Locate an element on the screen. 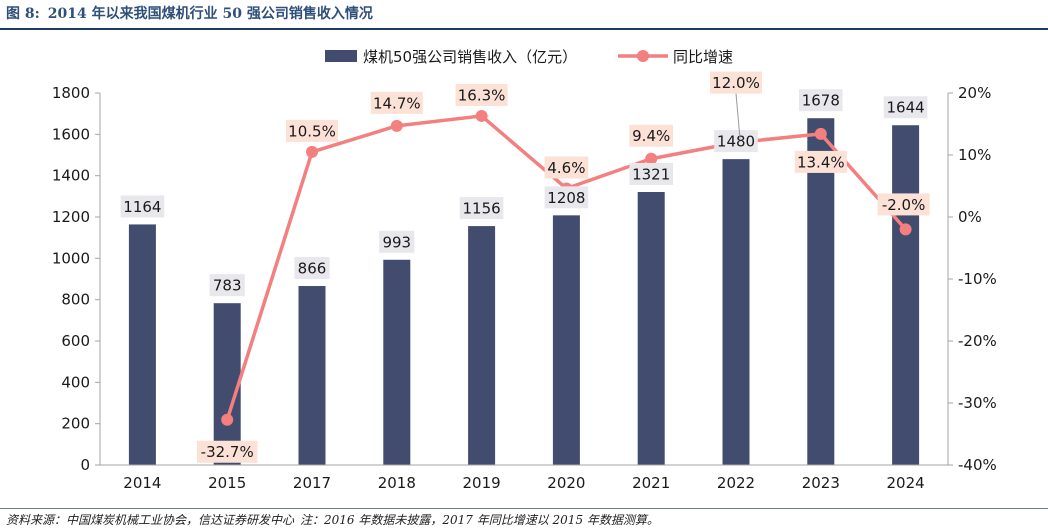 Image resolution: width=1048 pixels, height=532 pixels. x-tick-label: 2019 is located at coordinates (482, 483).